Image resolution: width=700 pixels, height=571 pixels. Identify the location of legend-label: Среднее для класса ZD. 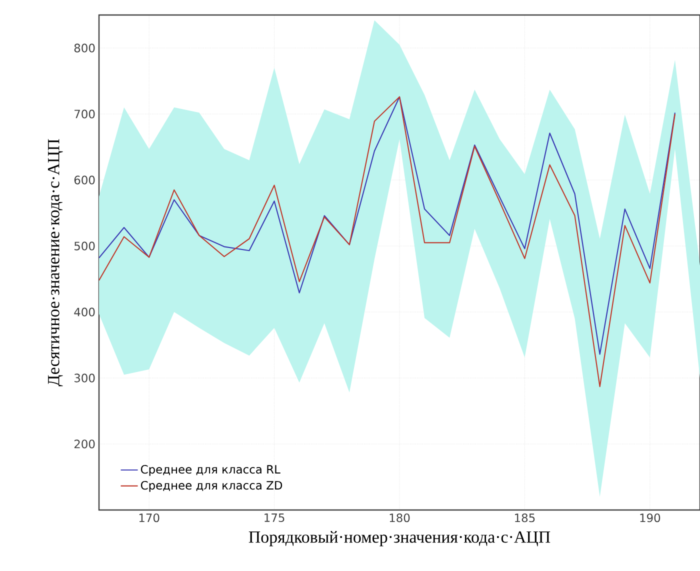
(211, 486).